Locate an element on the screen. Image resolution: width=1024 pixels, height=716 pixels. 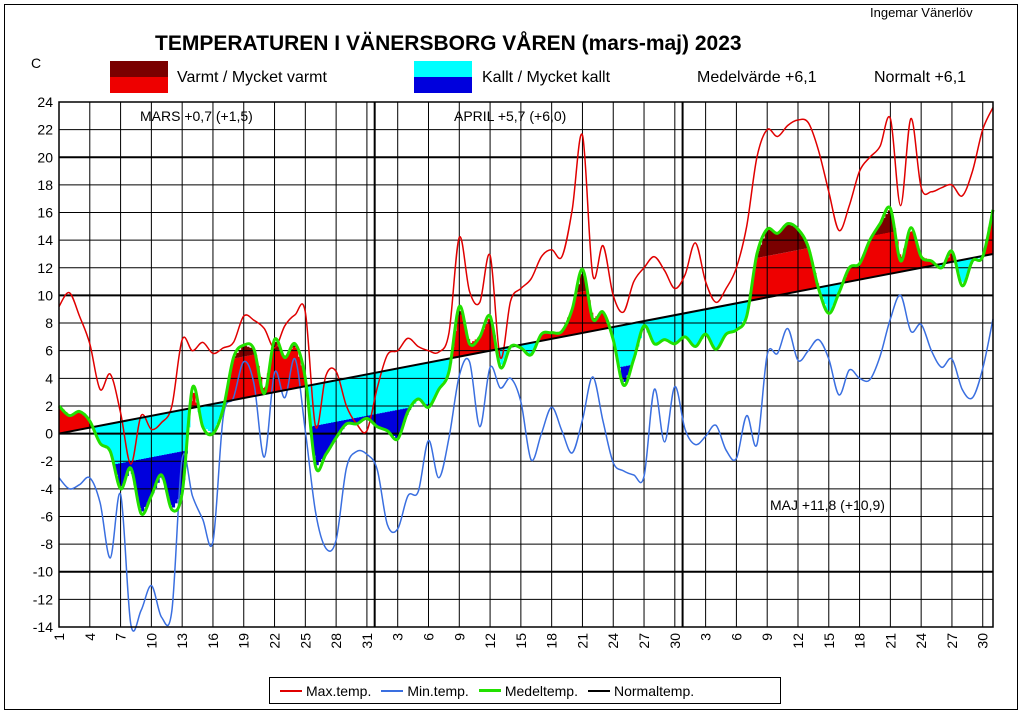
y-tick-label: -6 is located at coordinates (47, 516).